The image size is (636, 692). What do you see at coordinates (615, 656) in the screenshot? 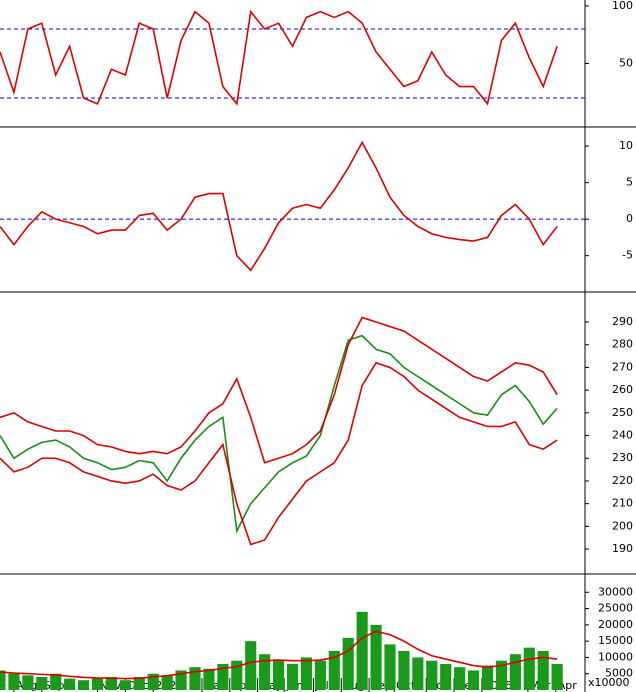
I see `y-tick-label: 10000` at bounding box center [615, 656].